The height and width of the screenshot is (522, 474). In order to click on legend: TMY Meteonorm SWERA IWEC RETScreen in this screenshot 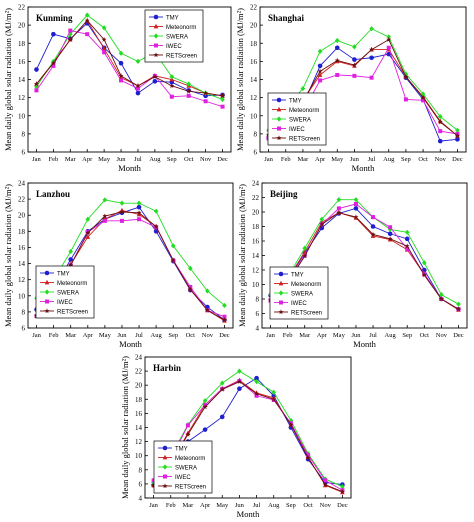, I will do `click(299, 293)`.